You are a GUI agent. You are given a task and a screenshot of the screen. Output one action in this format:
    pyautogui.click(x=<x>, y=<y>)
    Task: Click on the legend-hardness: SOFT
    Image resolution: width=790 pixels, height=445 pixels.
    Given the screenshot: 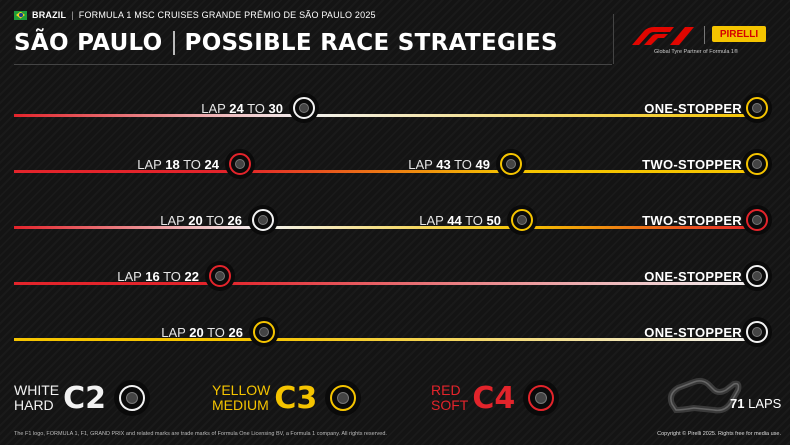 What is the action you would take?
    pyautogui.click(x=450, y=405)
    